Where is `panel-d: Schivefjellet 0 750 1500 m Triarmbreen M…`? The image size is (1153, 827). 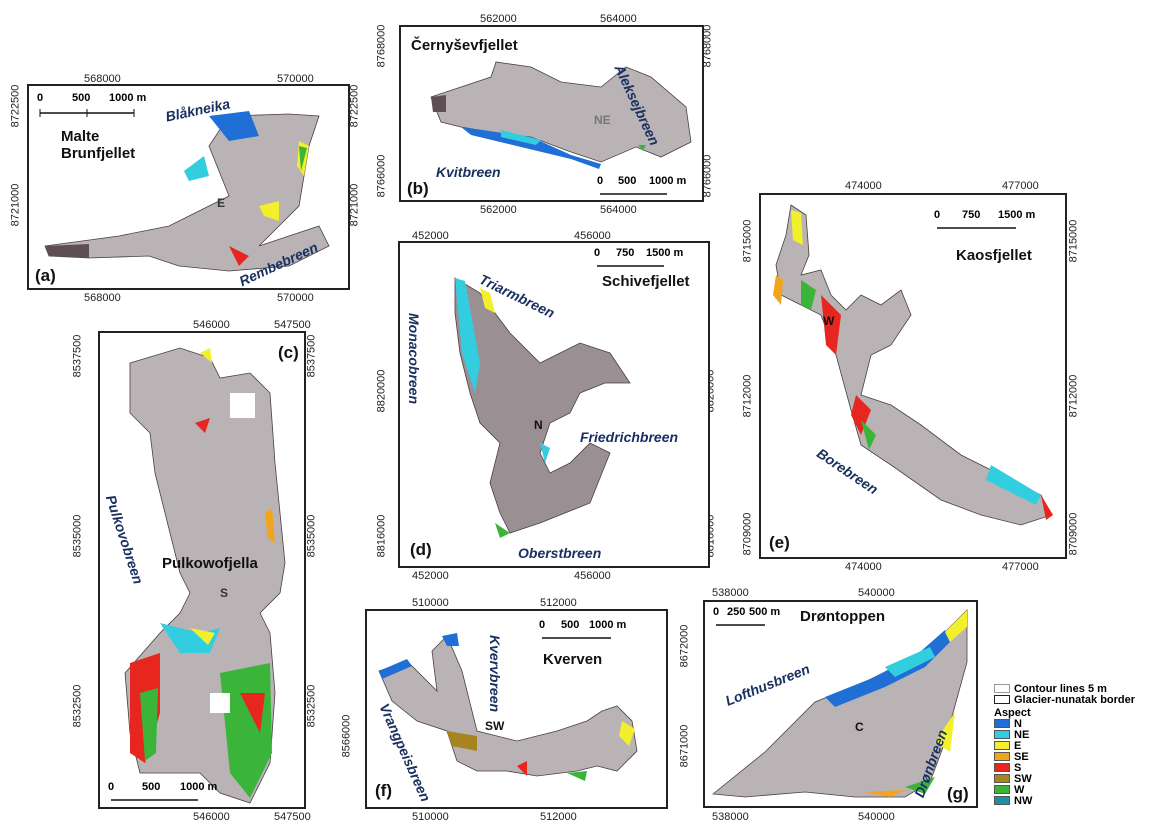
panel-d: Schivefjellet 0 750 1500 m Triarmbreen M… is located at coordinates (554, 404).